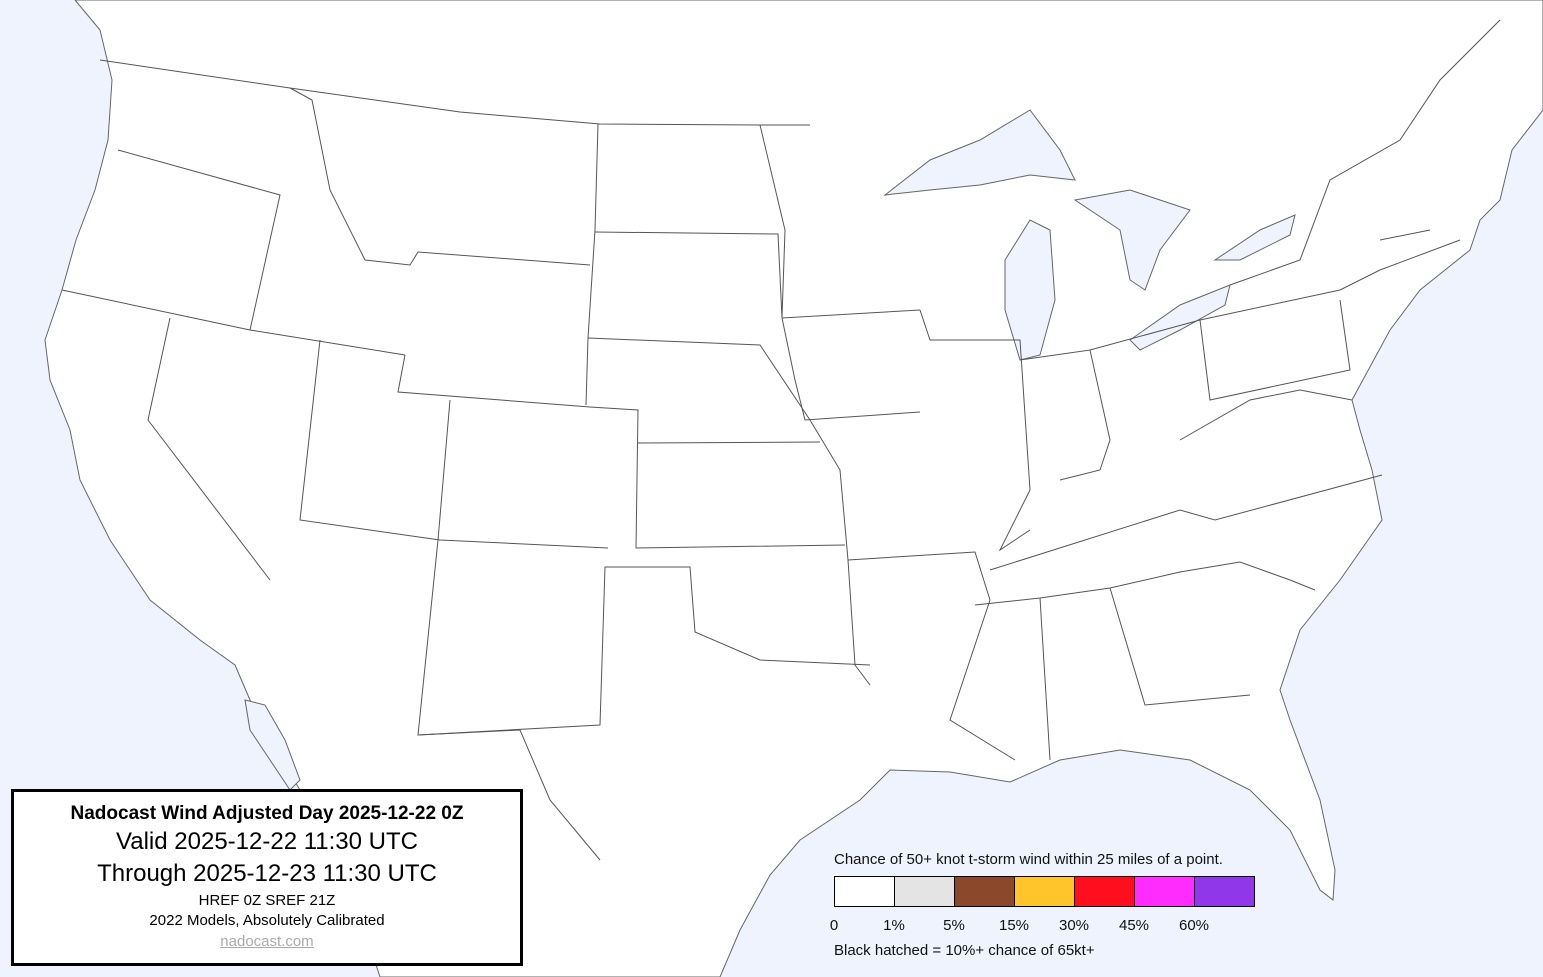  I want to click on legend-label: 1%, so click(894, 925).